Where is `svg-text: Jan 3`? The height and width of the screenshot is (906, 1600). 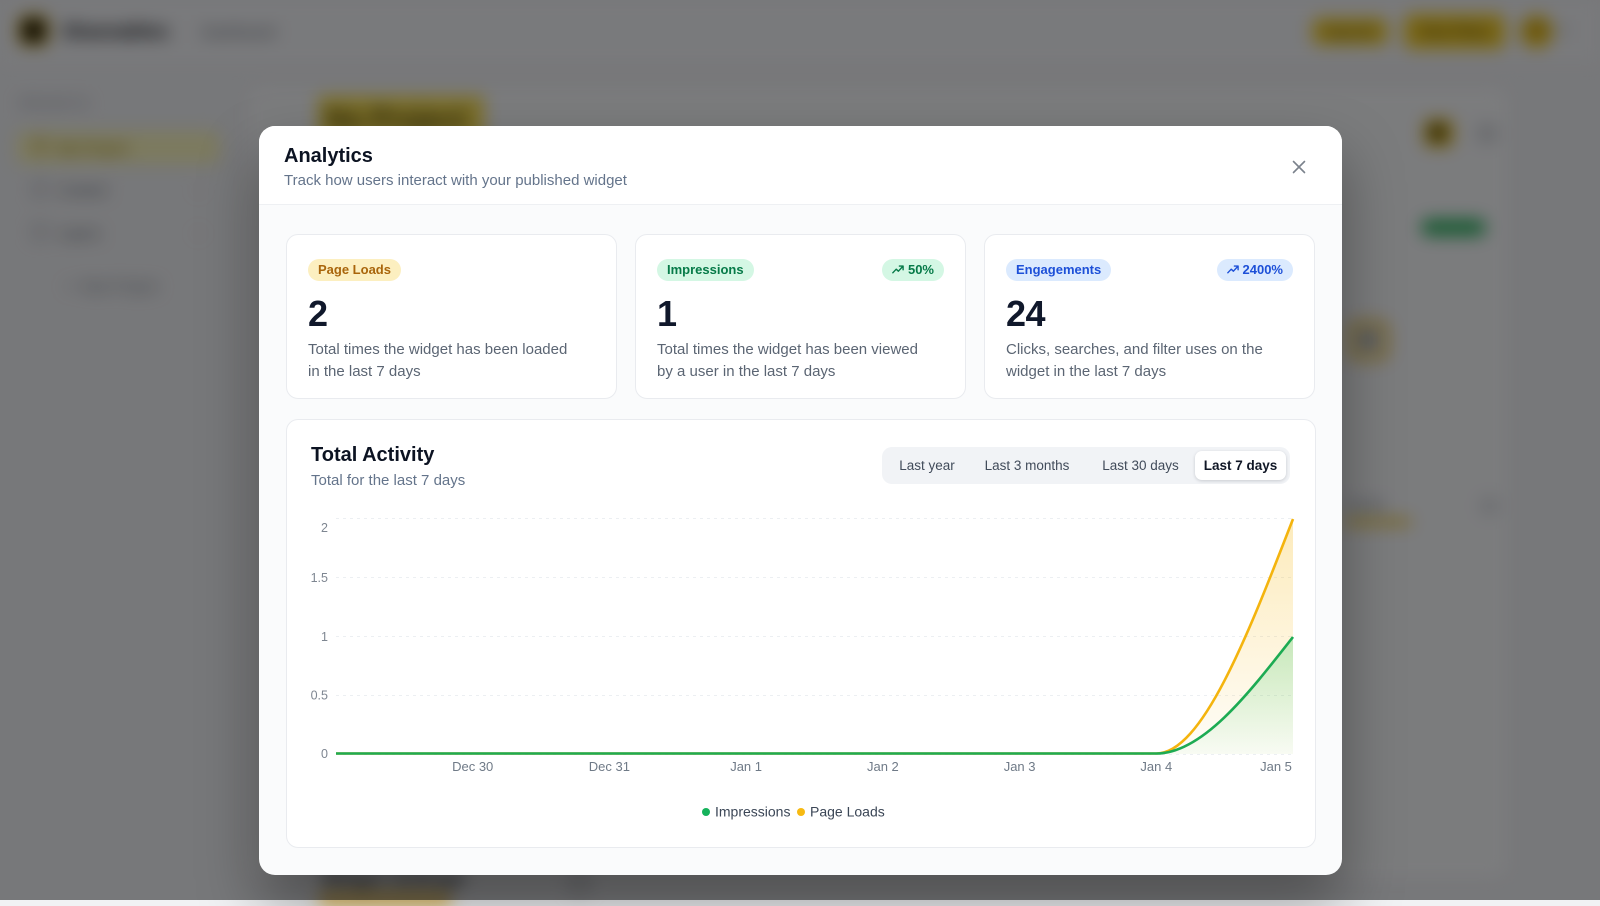 svg-text: Jan 3 is located at coordinates (1020, 766).